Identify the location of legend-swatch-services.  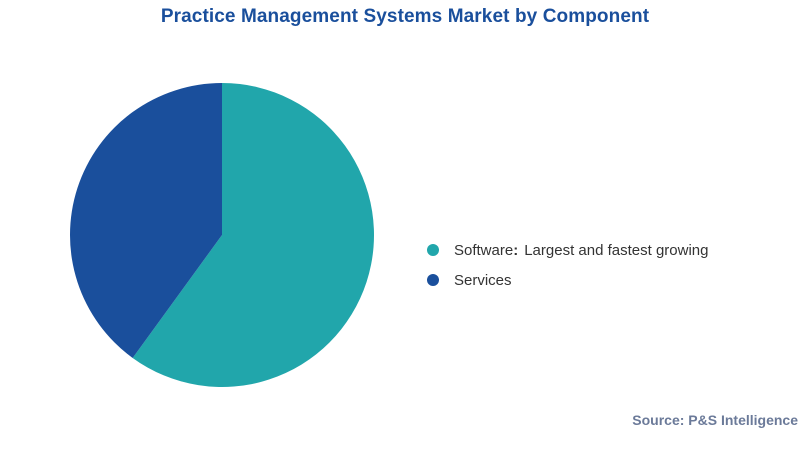
(433, 280).